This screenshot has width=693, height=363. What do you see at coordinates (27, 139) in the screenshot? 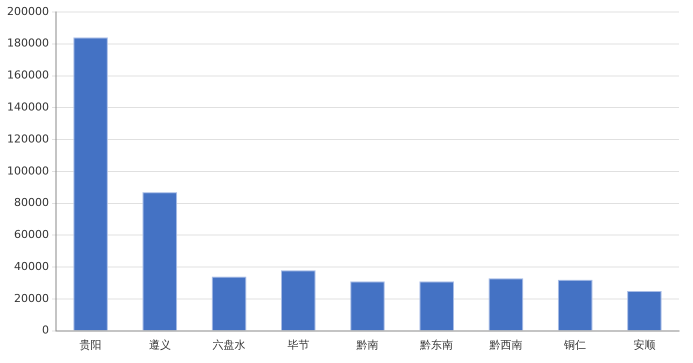
I see `y-tick-label: 120000` at bounding box center [27, 139].